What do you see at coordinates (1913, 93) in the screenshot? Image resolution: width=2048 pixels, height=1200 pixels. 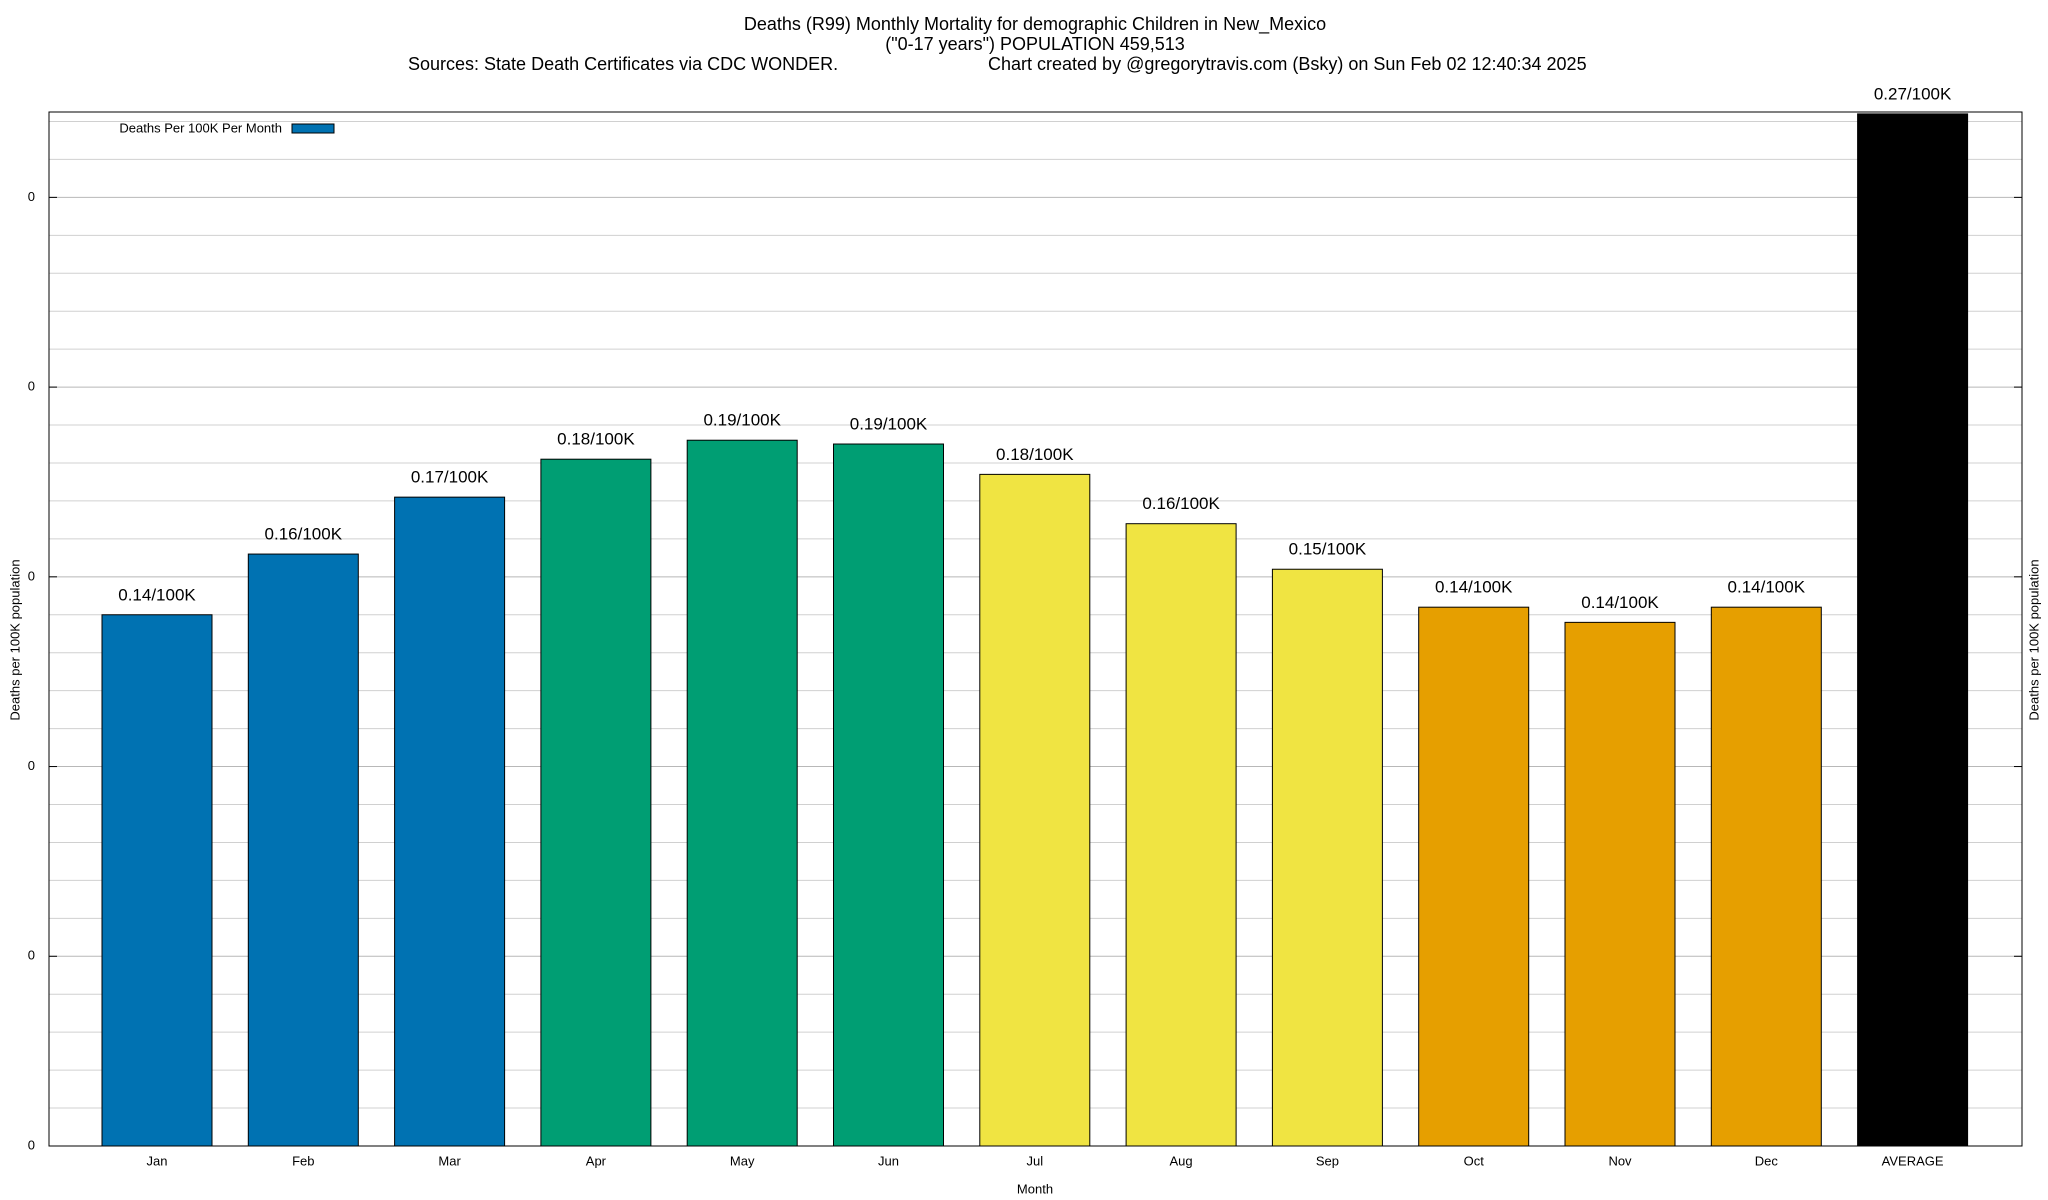 I see `data-label: 0.27/100K` at bounding box center [1913, 93].